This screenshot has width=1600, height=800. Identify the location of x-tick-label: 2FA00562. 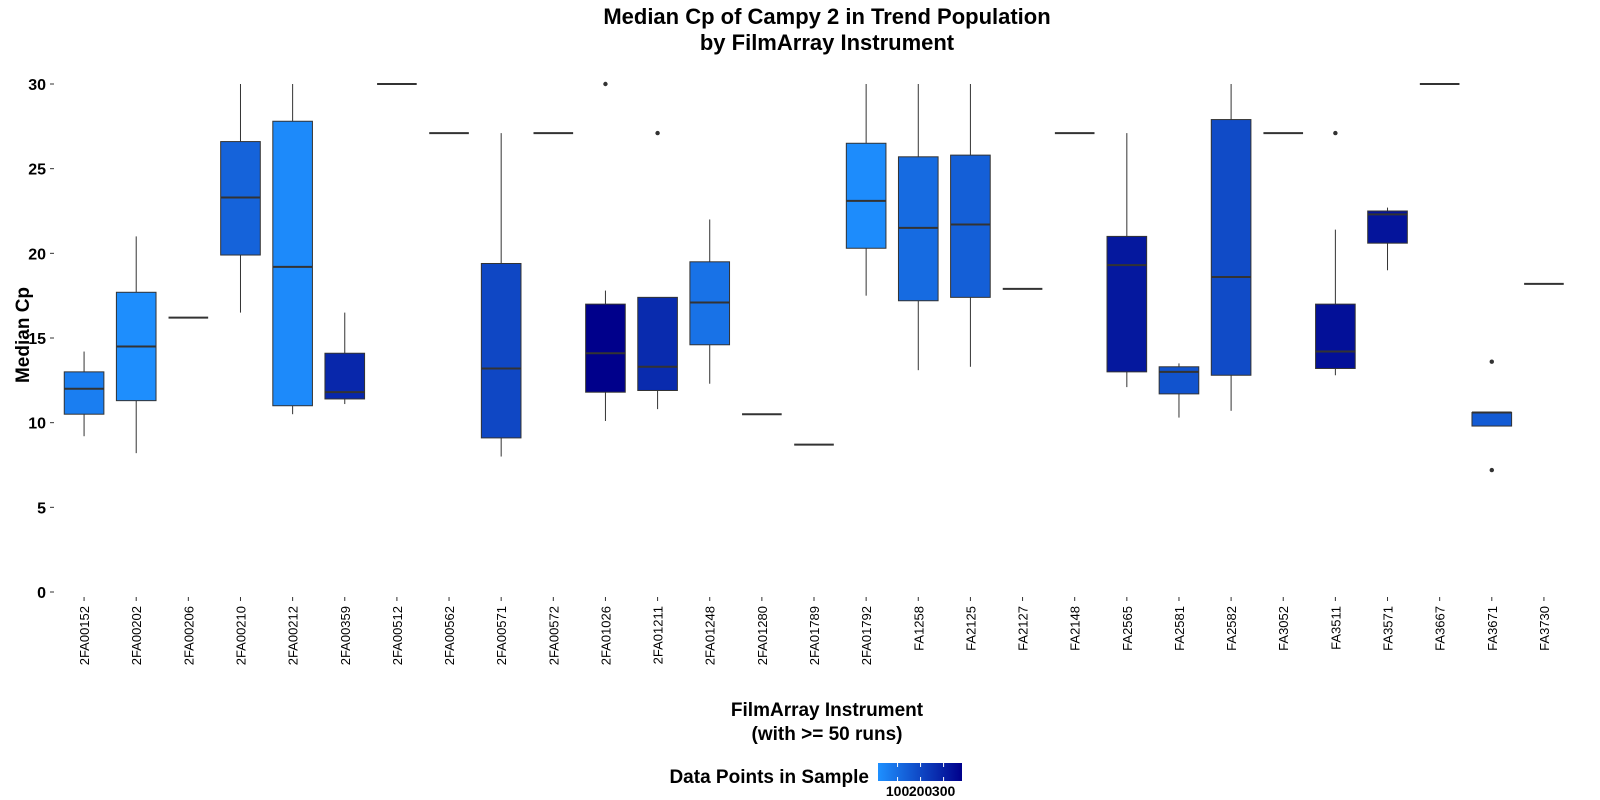
(449, 635).